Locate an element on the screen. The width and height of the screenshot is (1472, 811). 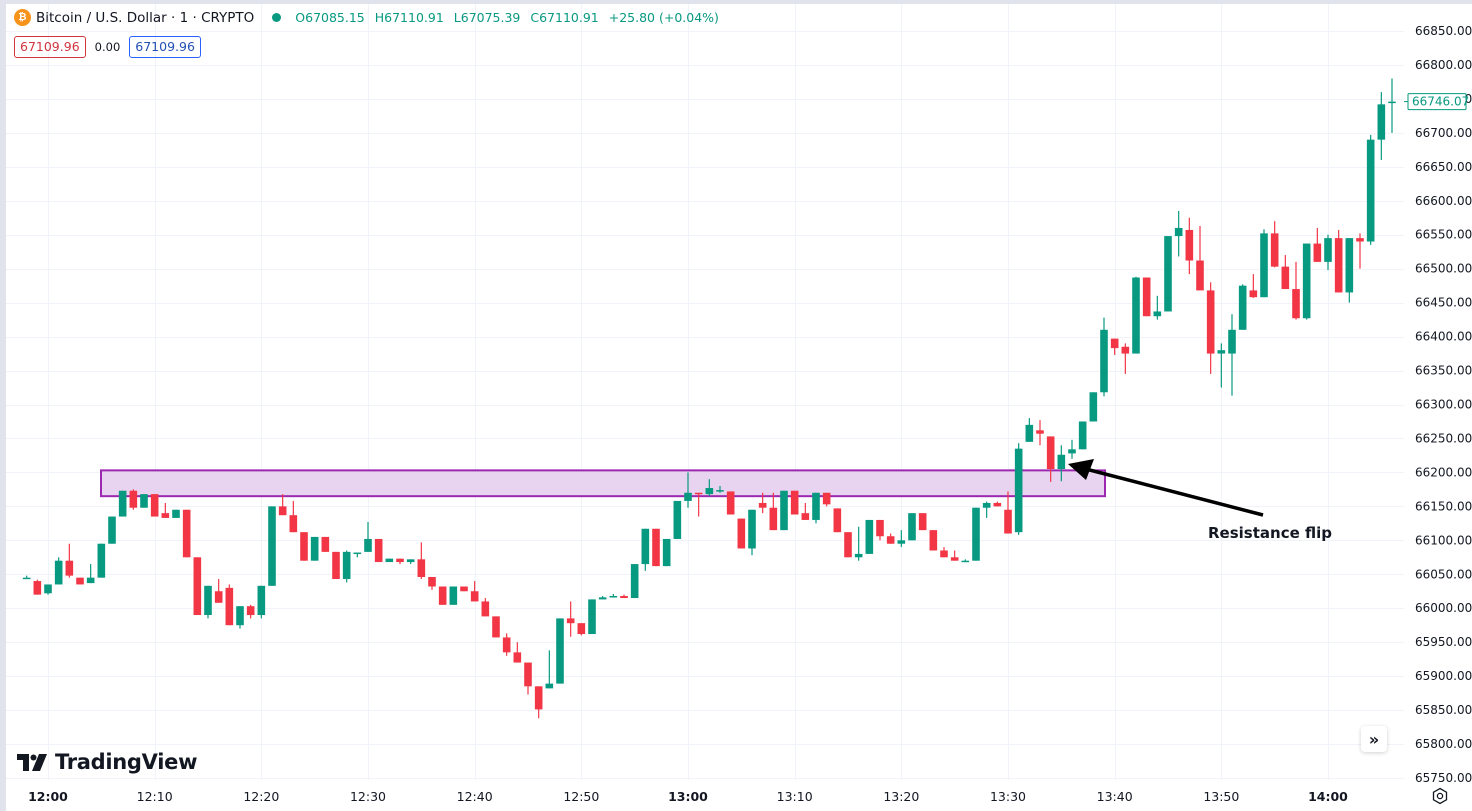
resistance-zone is located at coordinates (603, 483).